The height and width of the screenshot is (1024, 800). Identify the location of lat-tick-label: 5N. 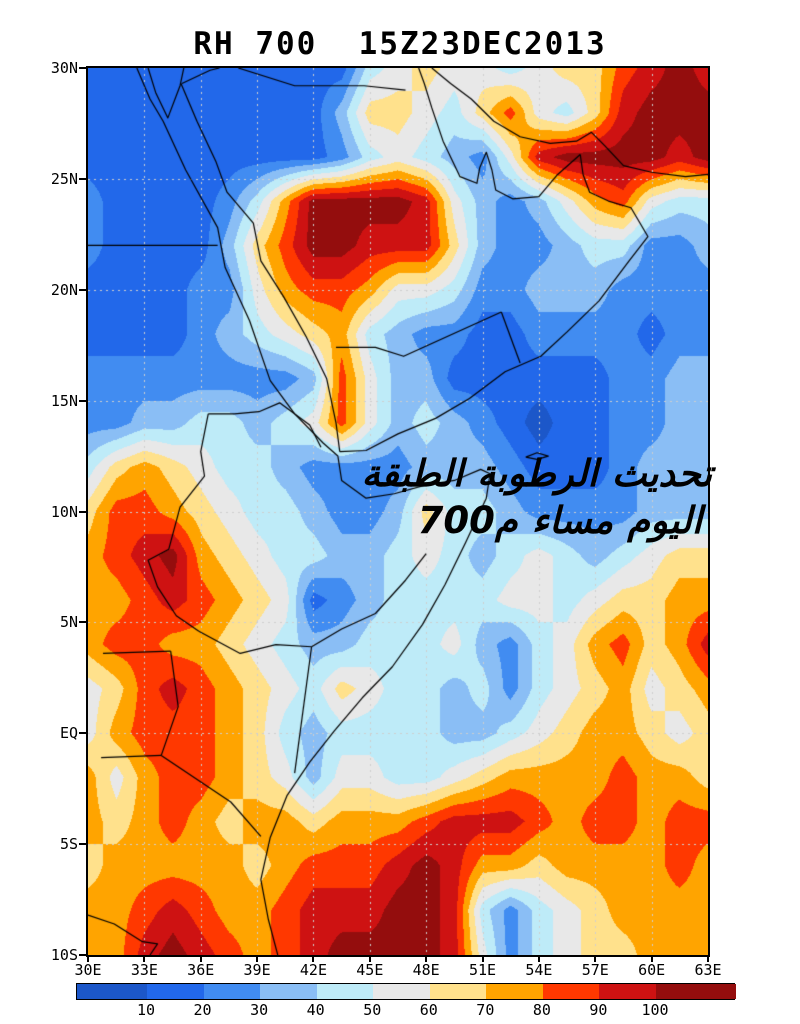
(68, 622).